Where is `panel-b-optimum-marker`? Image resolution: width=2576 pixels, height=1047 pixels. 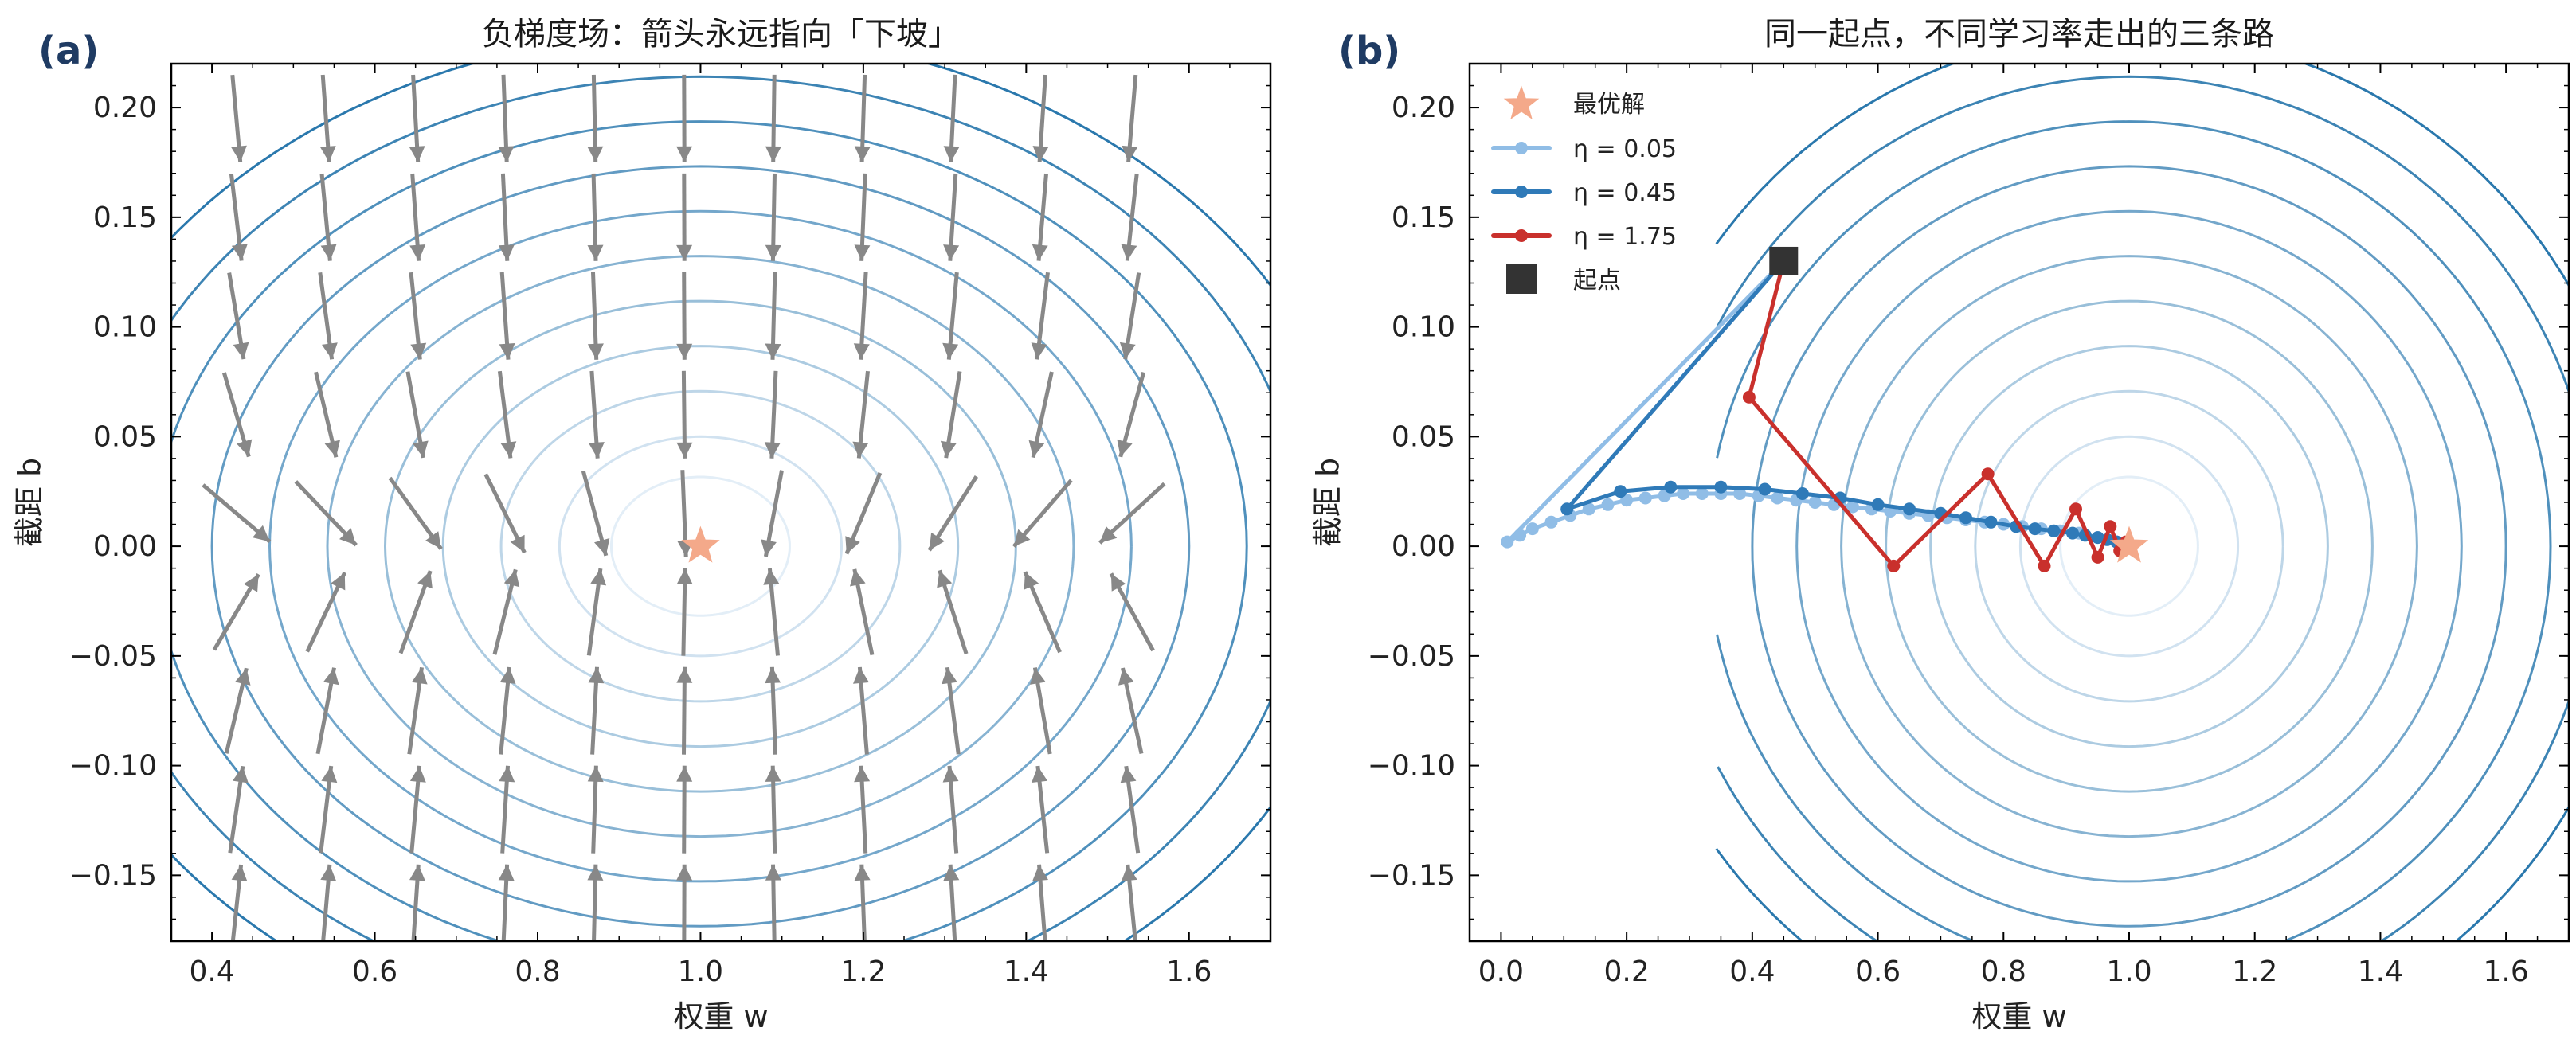 panel-b-optimum-marker is located at coordinates (2129, 544).